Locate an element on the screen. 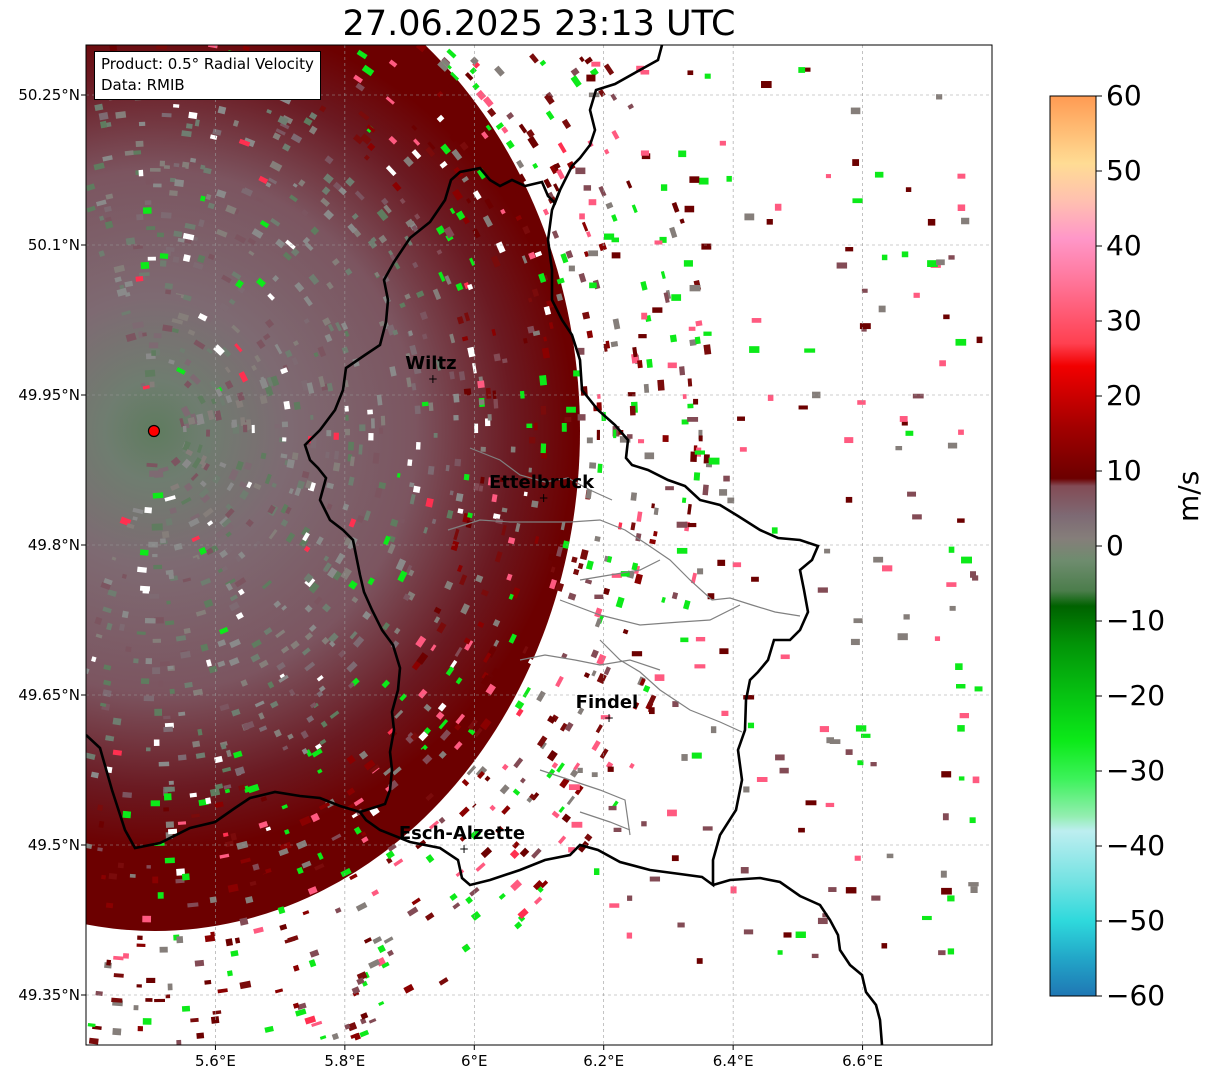 The height and width of the screenshot is (1081, 1207). colorbar-tick-label: 10 is located at coordinates (1124, 470).